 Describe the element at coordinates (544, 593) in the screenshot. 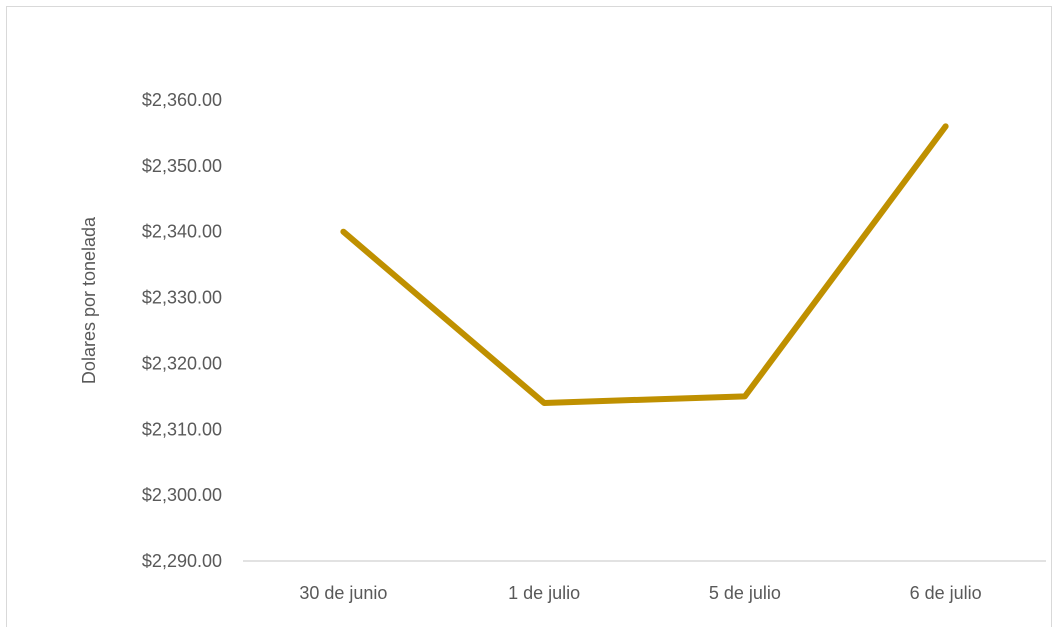

I see `x-tick-label: 1 de julio` at that location.